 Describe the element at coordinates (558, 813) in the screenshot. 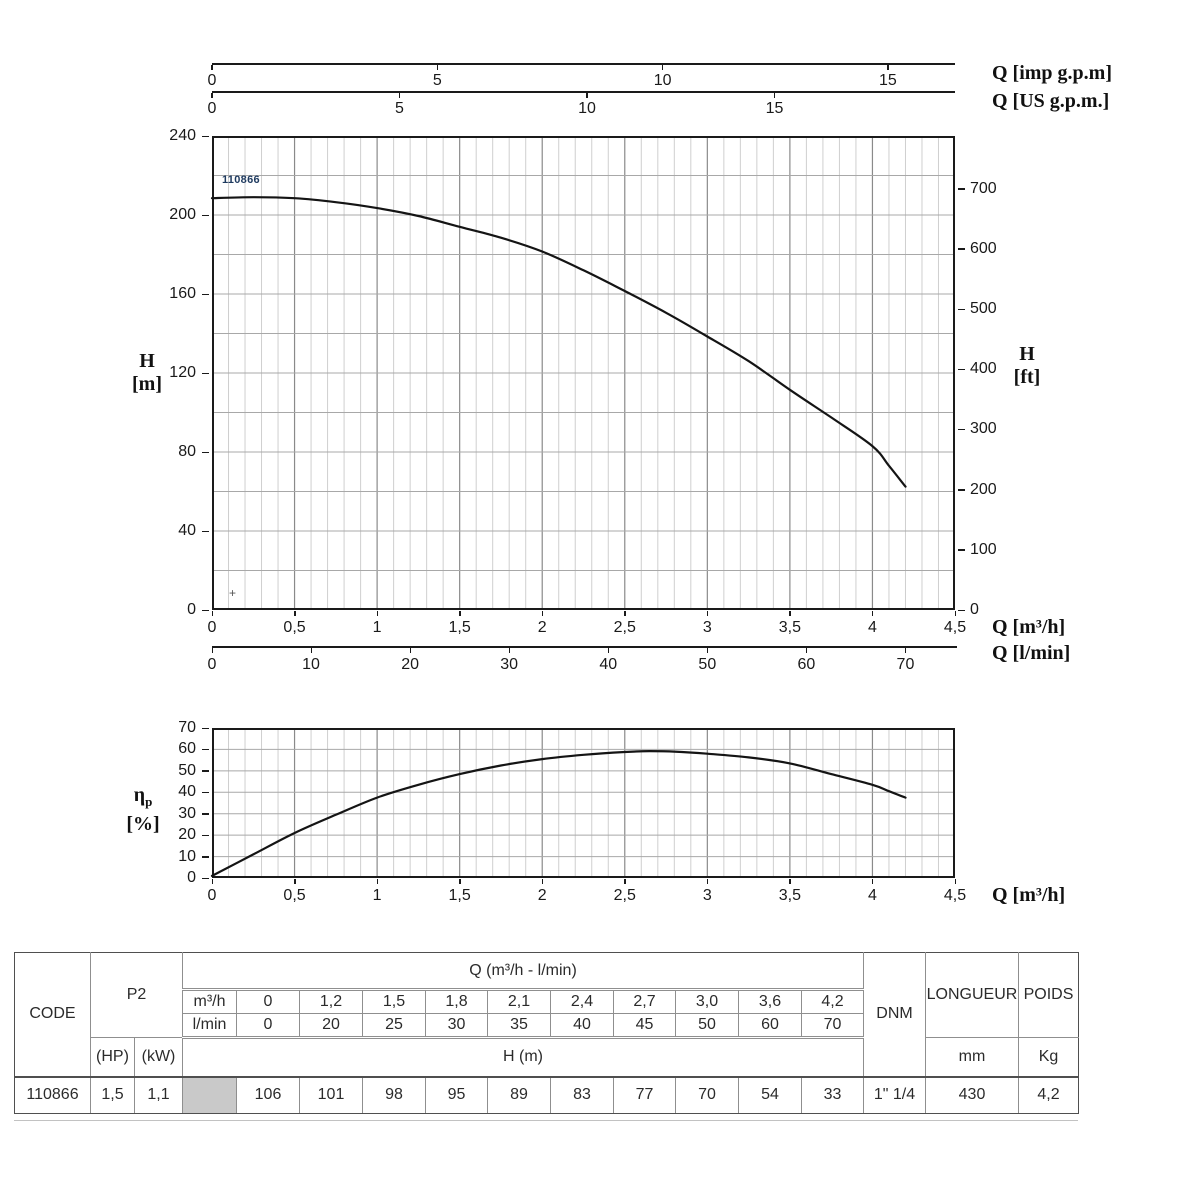

I see `efficiency-chart-curve` at that location.